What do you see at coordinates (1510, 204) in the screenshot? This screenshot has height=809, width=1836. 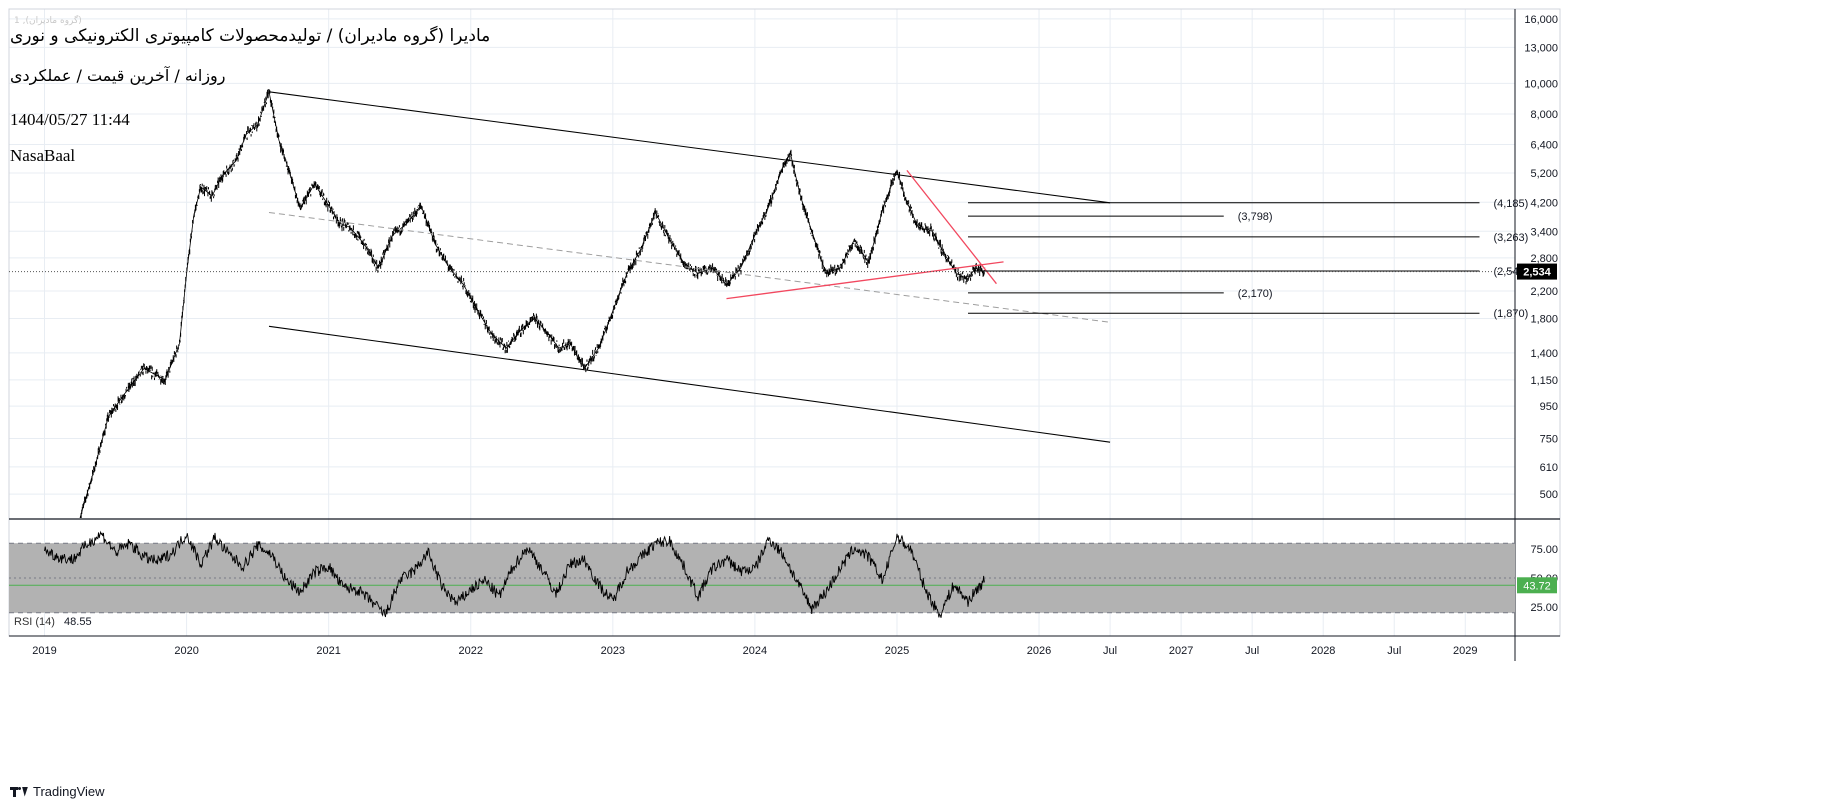 I see `level-label-4185: (4,185)` at bounding box center [1510, 204].